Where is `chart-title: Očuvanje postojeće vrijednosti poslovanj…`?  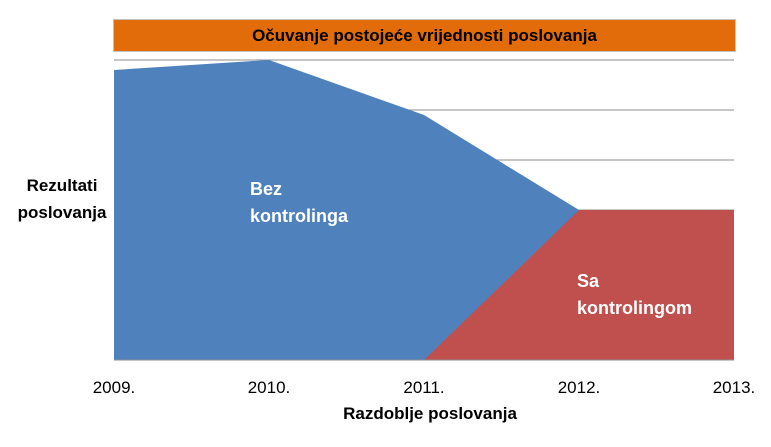
chart-title: Očuvanje postojeće vrijednosti poslovanj… is located at coordinates (424, 35).